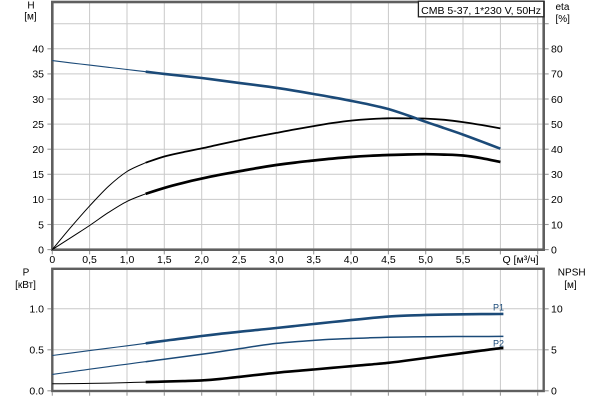  What do you see at coordinates (313, 260) in the screenshot?
I see `svg-text: 3,5` at bounding box center [313, 260].